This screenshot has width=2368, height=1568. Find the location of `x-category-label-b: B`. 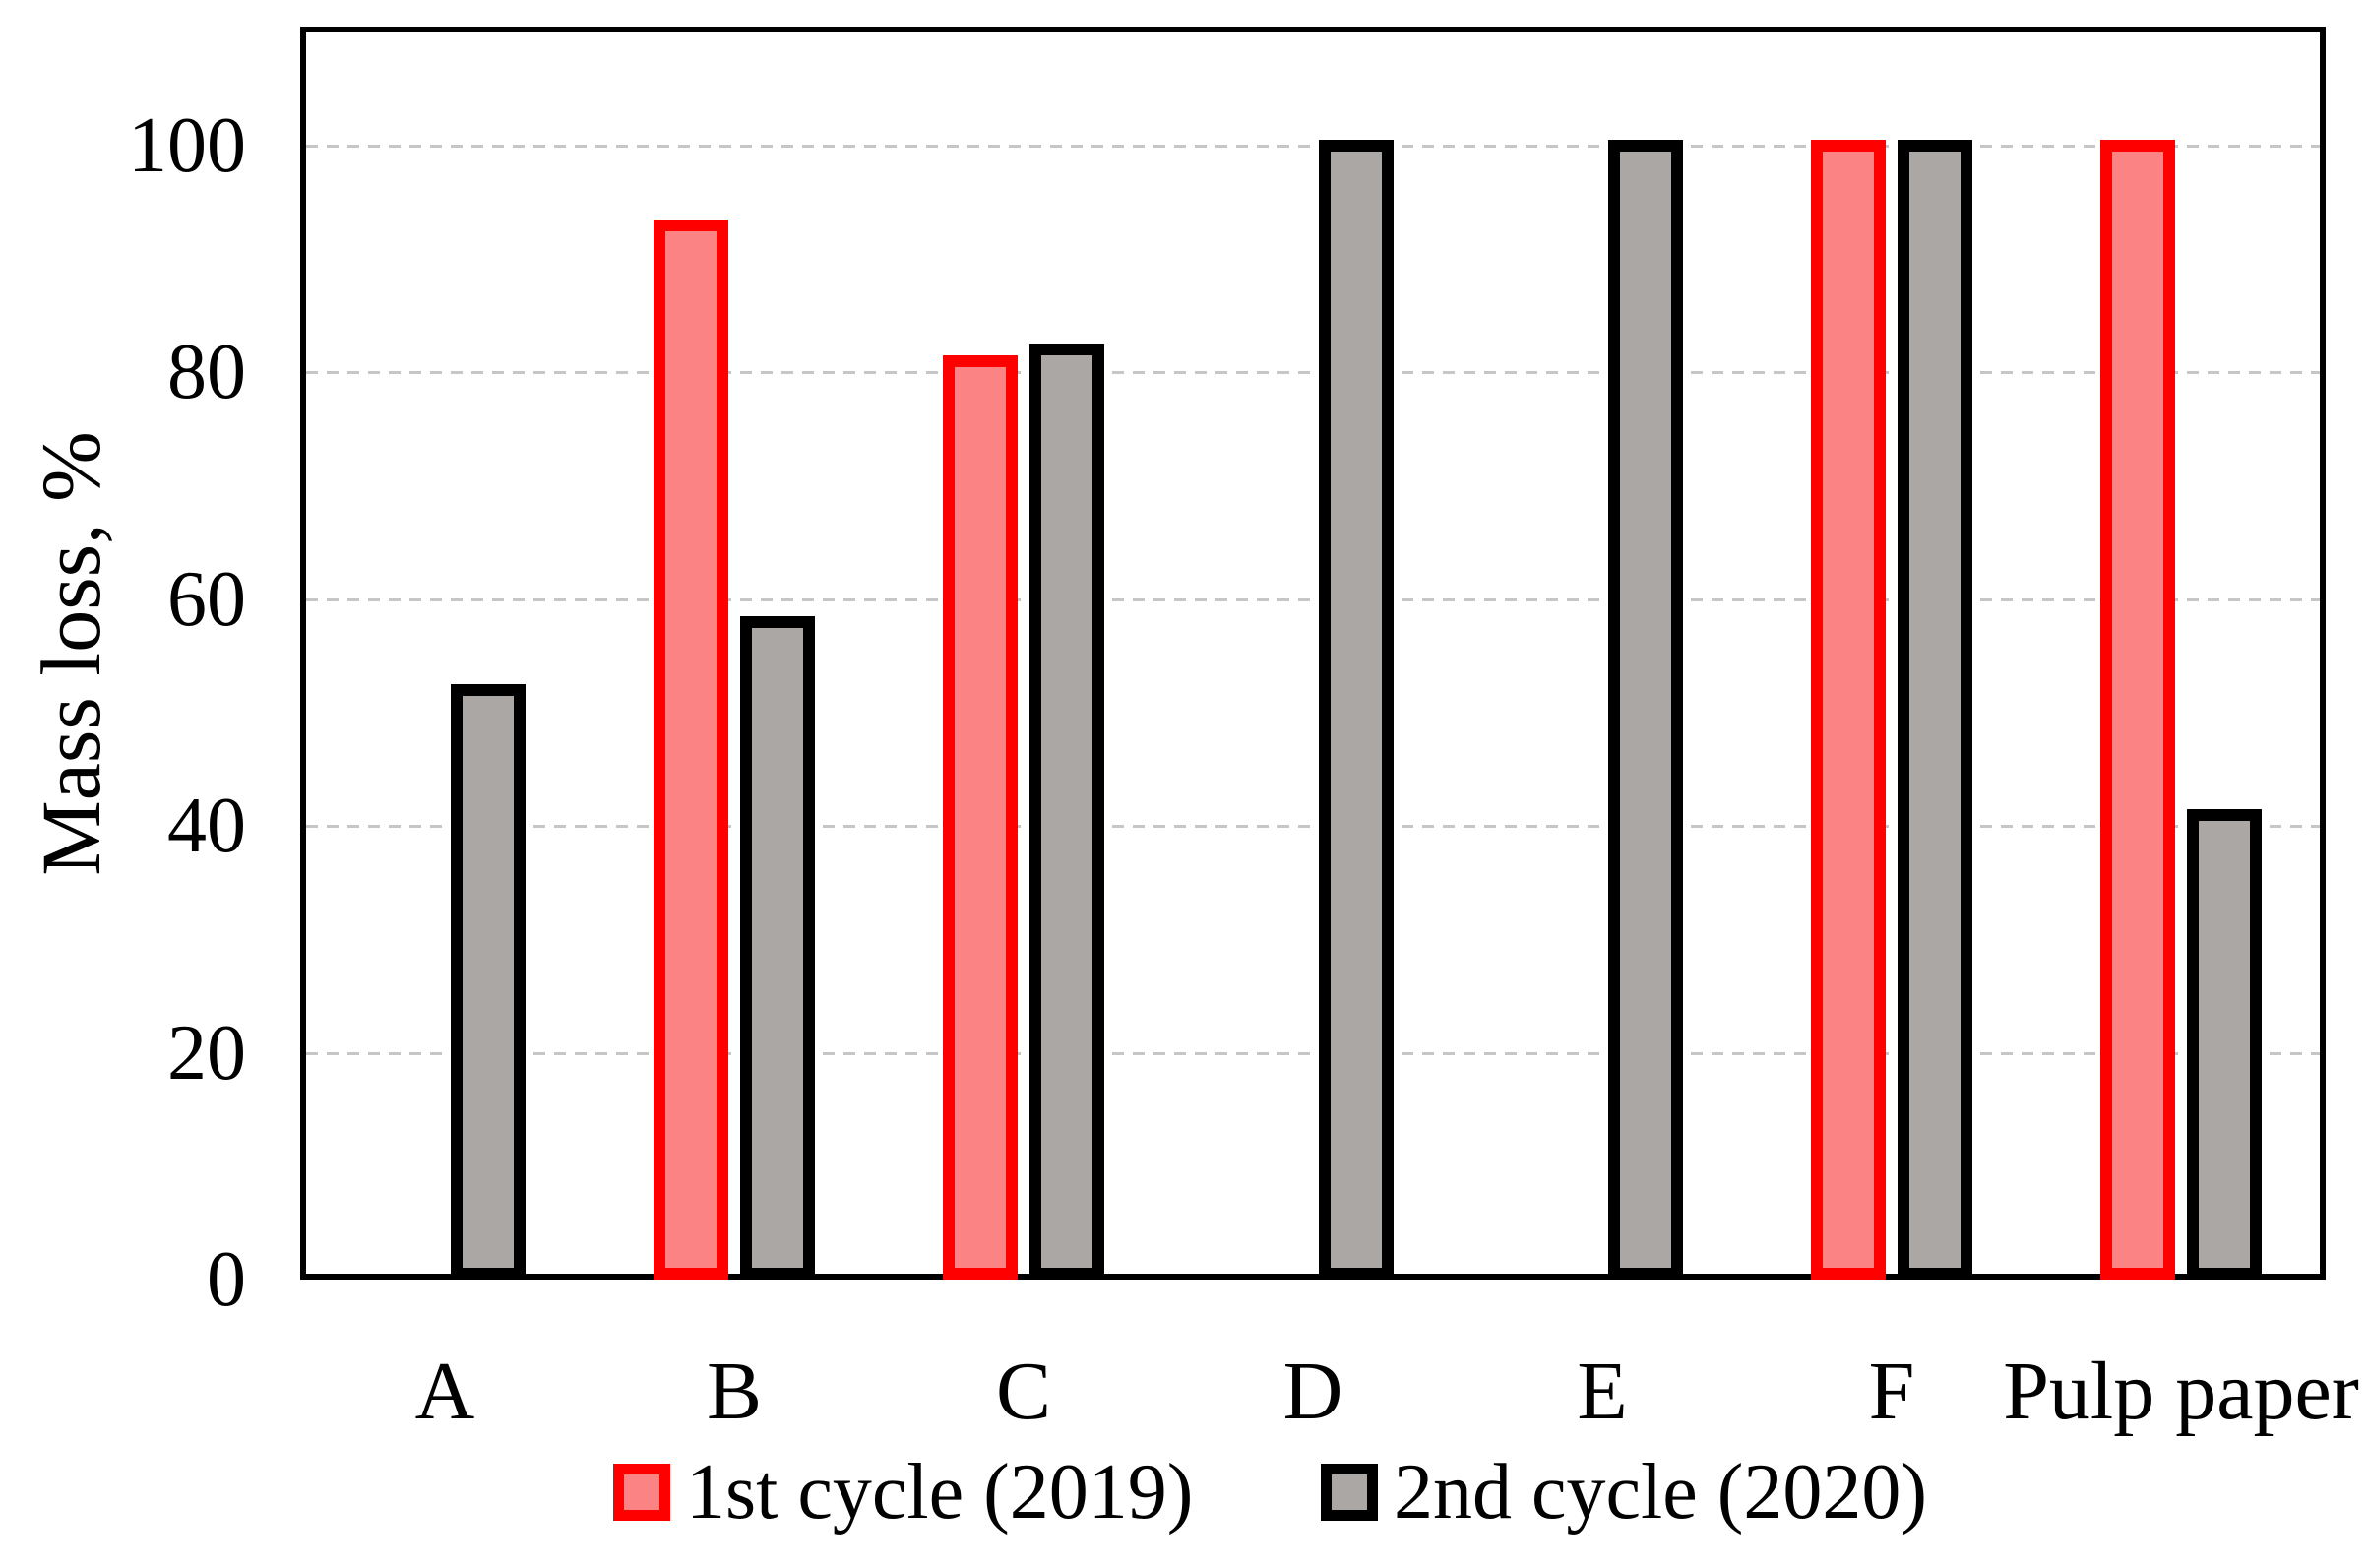

x-category-label-b: B is located at coordinates (734, 1391).